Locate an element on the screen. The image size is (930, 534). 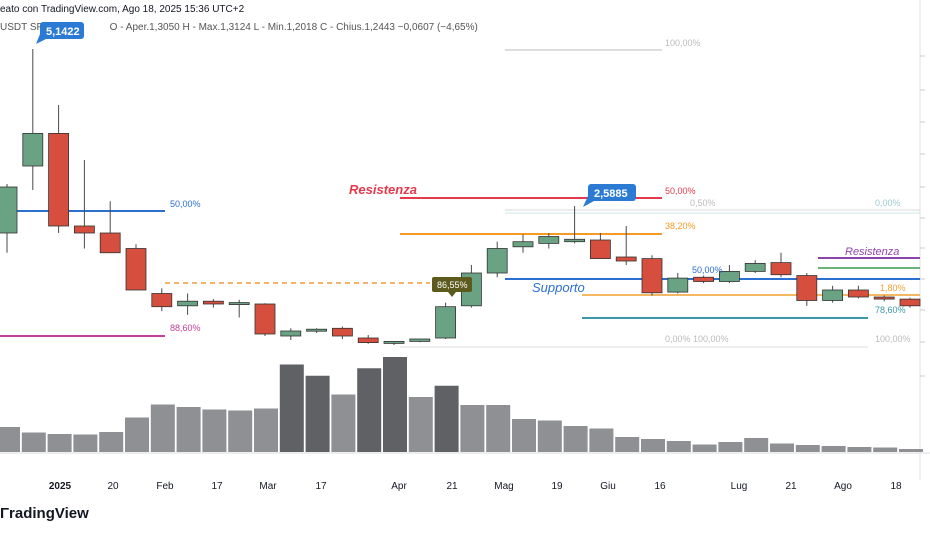
fib-right-0-label: 0,00% is located at coordinates (888, 203).